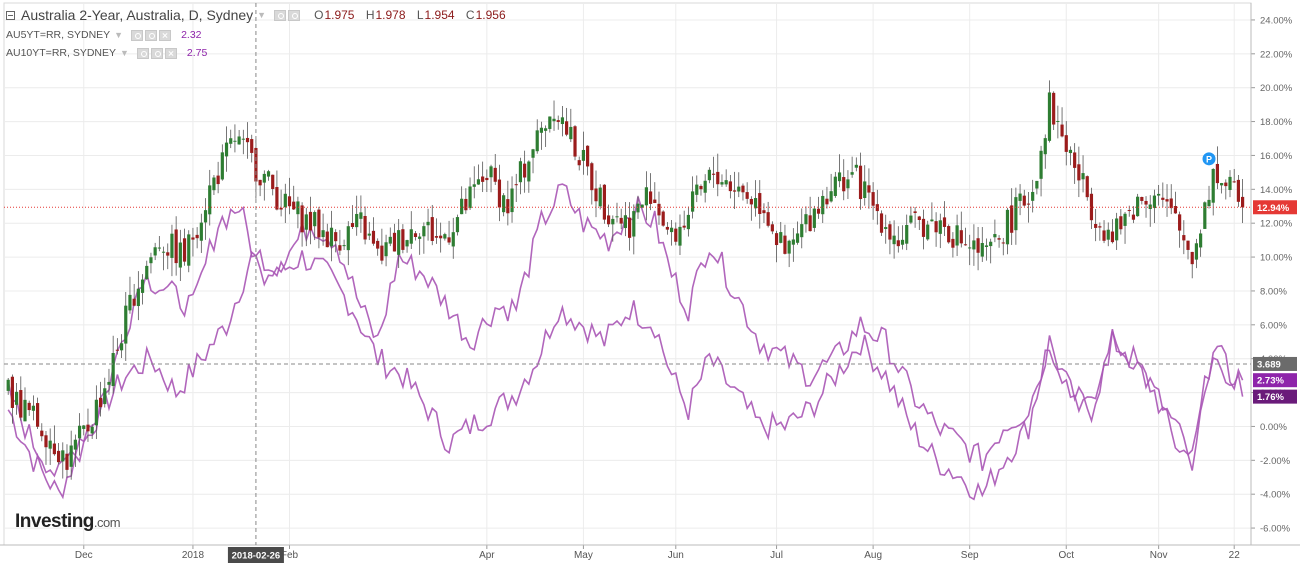  I want to click on collapse-legend-icon, so click(10, 15).